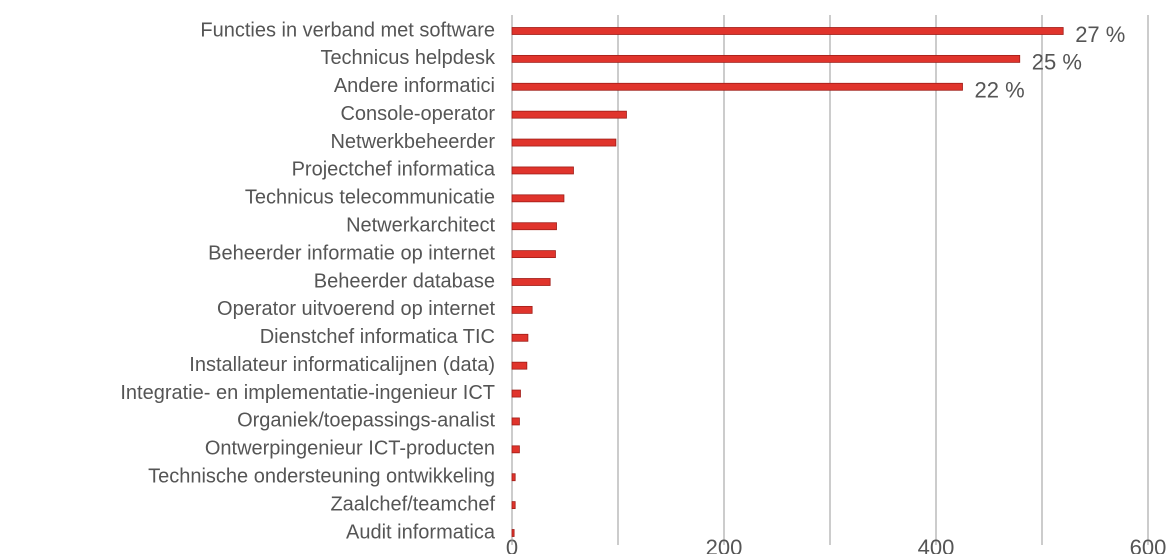 The width and height of the screenshot is (1176, 554). Describe the element at coordinates (412, 142) in the screenshot. I see `y-tick-label: Netwerkbeheerder` at that location.